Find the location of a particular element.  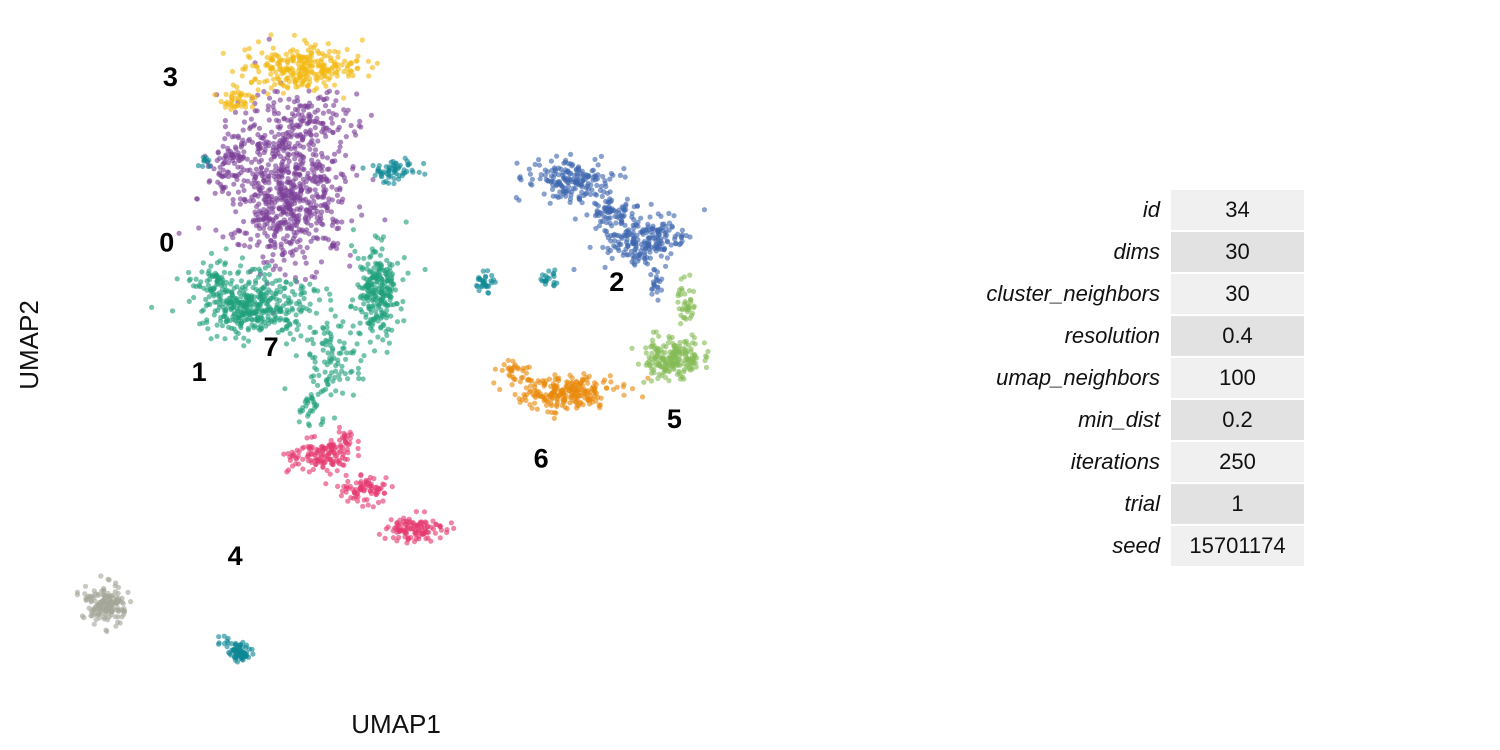

cluster-4-label: 4 is located at coordinates (235, 556).